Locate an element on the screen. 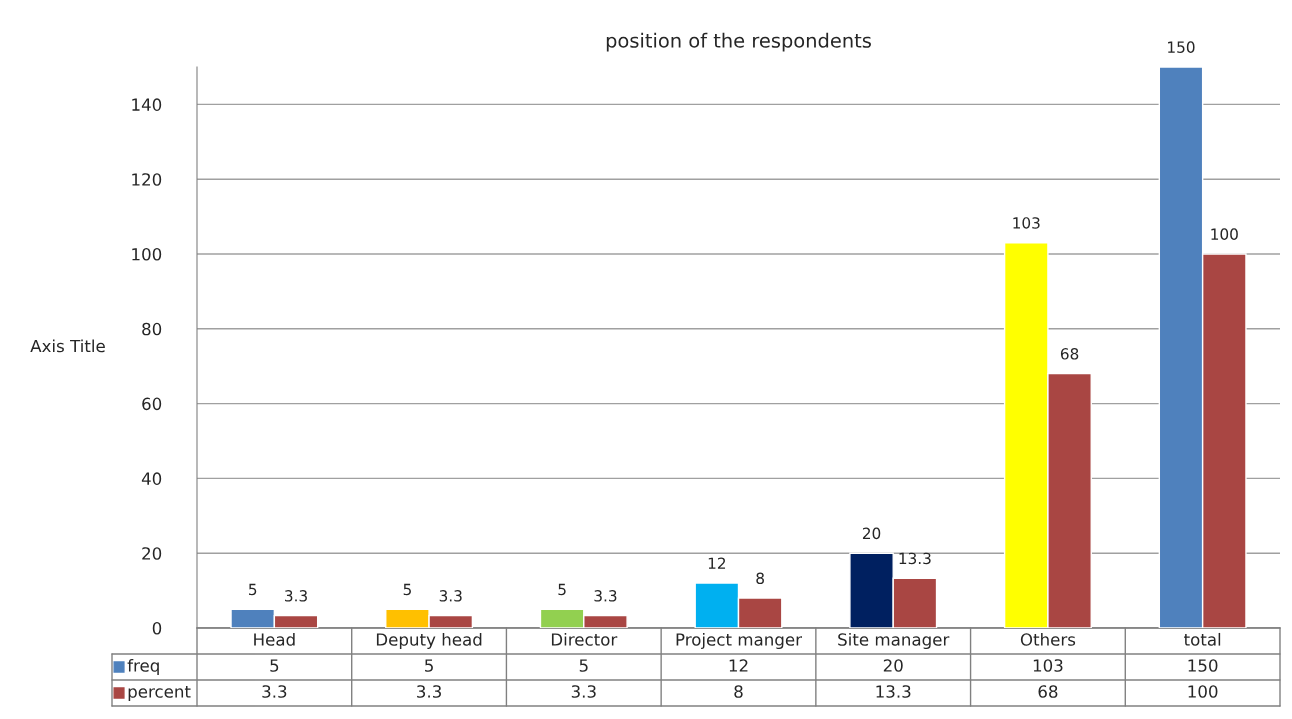 The image size is (1292, 719). y-tick-label: 40 is located at coordinates (151, 478).